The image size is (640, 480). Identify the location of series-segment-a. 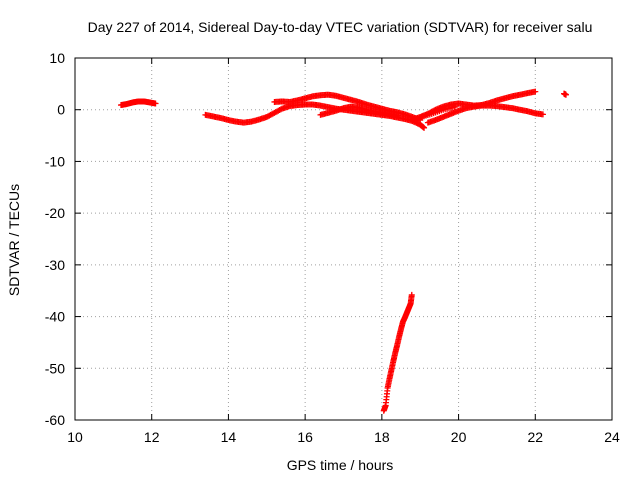
(138, 103).